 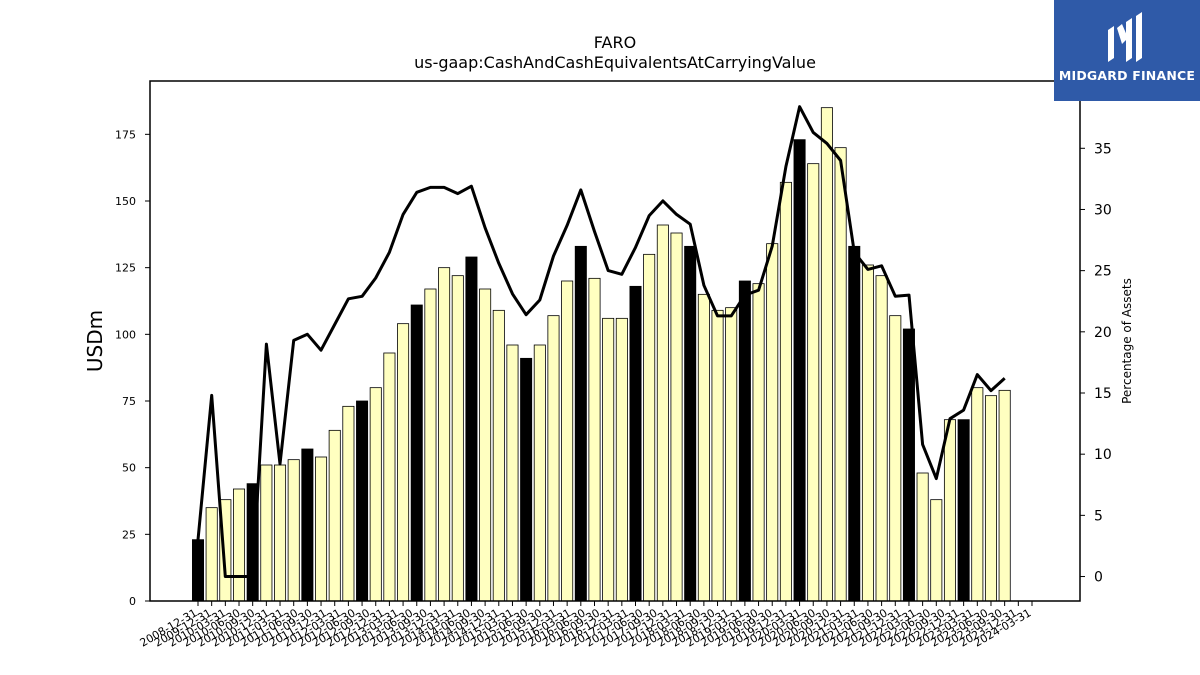 What do you see at coordinates (1098, 578) in the screenshot?
I see `y2-tick-label: 0` at bounding box center [1098, 578].